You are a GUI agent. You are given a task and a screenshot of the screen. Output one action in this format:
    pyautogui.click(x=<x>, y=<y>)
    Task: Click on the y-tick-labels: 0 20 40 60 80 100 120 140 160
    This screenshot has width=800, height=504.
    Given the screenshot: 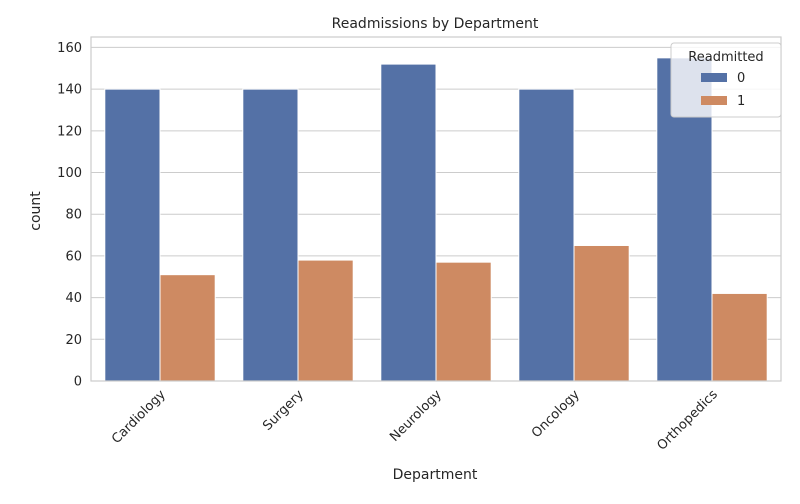 What is the action you would take?
    pyautogui.click(x=69, y=215)
    